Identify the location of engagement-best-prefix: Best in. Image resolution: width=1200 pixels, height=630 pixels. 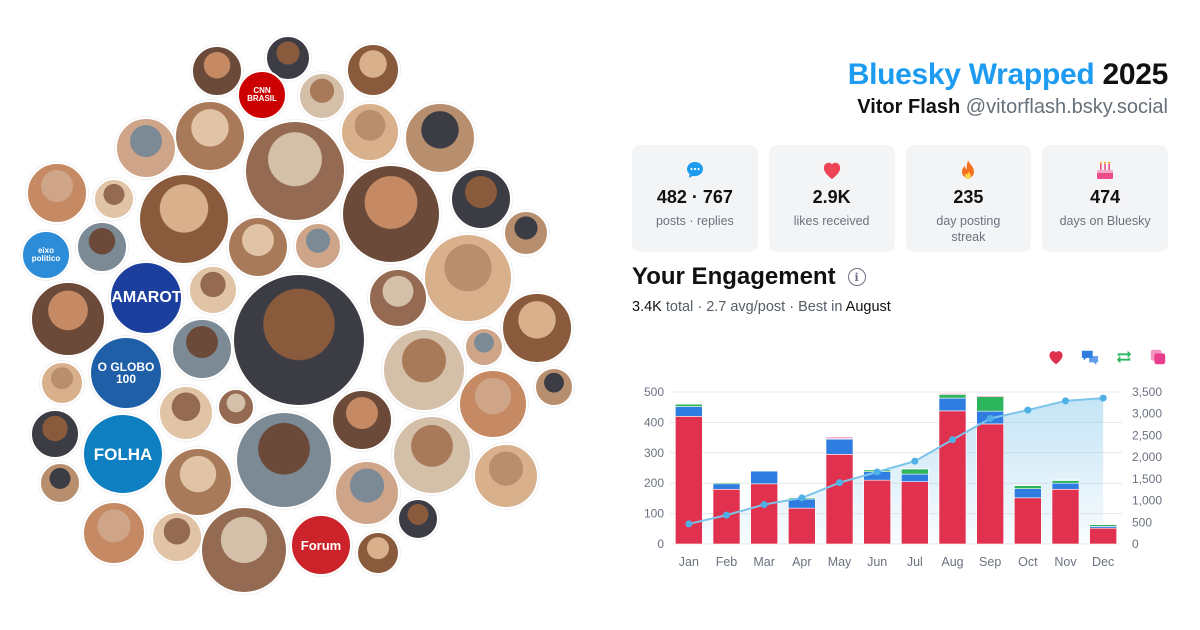
(820, 307).